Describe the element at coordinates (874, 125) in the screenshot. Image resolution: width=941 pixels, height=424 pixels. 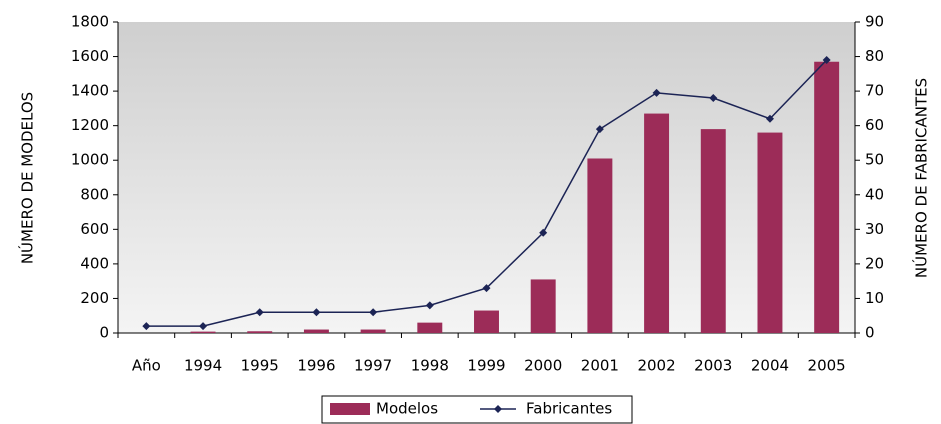
I see `y2-tick-label: 60` at that location.